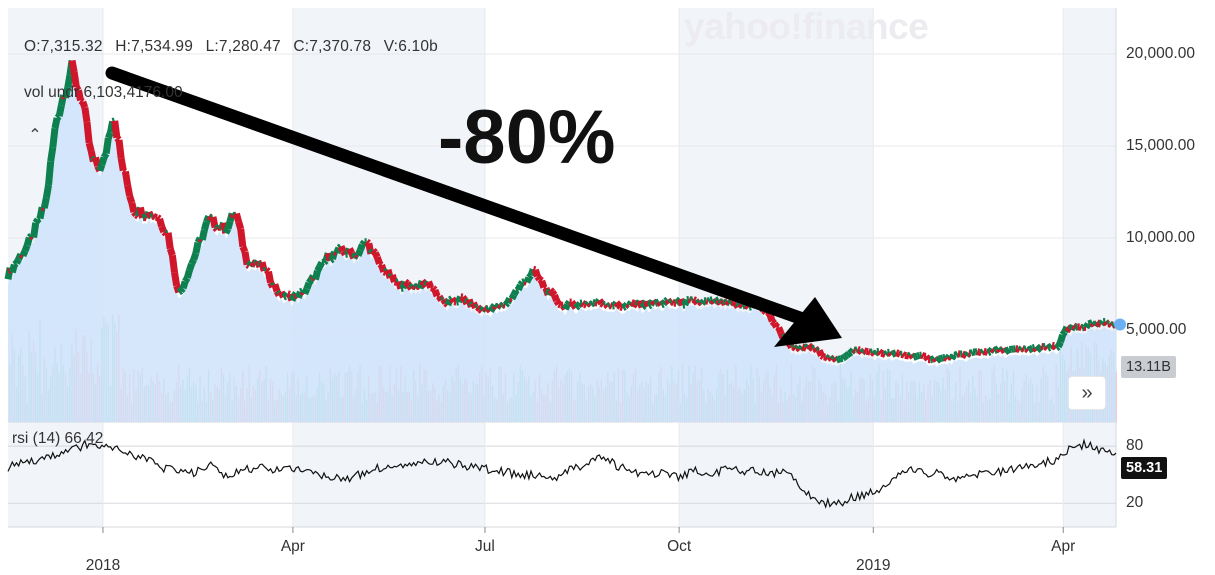 This screenshot has width=1215, height=575. What do you see at coordinates (35, 135) in the screenshot?
I see `chevron-up-icon: ⌃` at bounding box center [35, 135].